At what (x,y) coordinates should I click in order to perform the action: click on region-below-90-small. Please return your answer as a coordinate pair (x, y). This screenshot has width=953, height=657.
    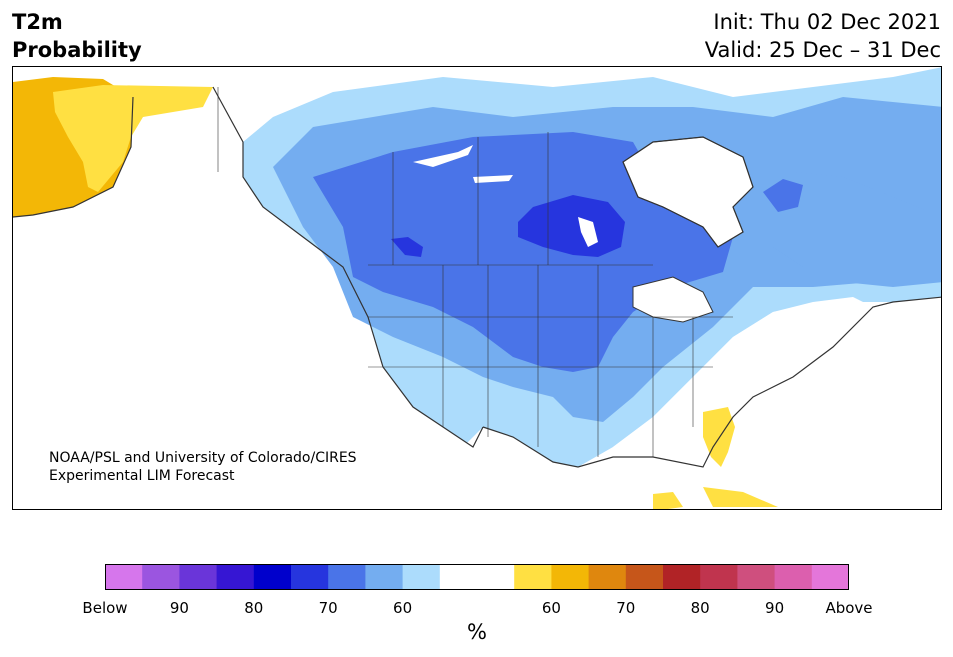
    Looking at the image, I should click on (407, 247).